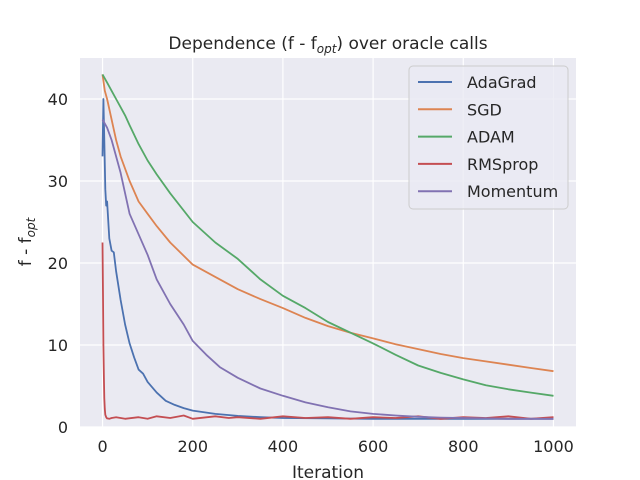 The width and height of the screenshot is (640, 480). I want to click on x-tick-label: 600, so click(373, 446).